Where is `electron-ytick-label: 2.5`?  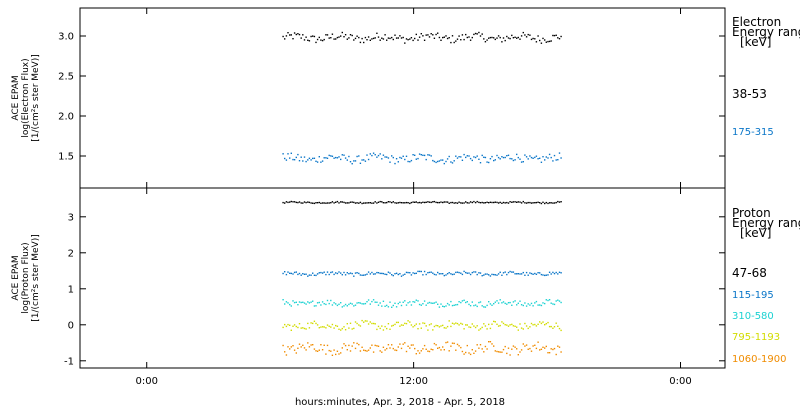
electron-ytick-label: 2.5 is located at coordinates (66, 77).